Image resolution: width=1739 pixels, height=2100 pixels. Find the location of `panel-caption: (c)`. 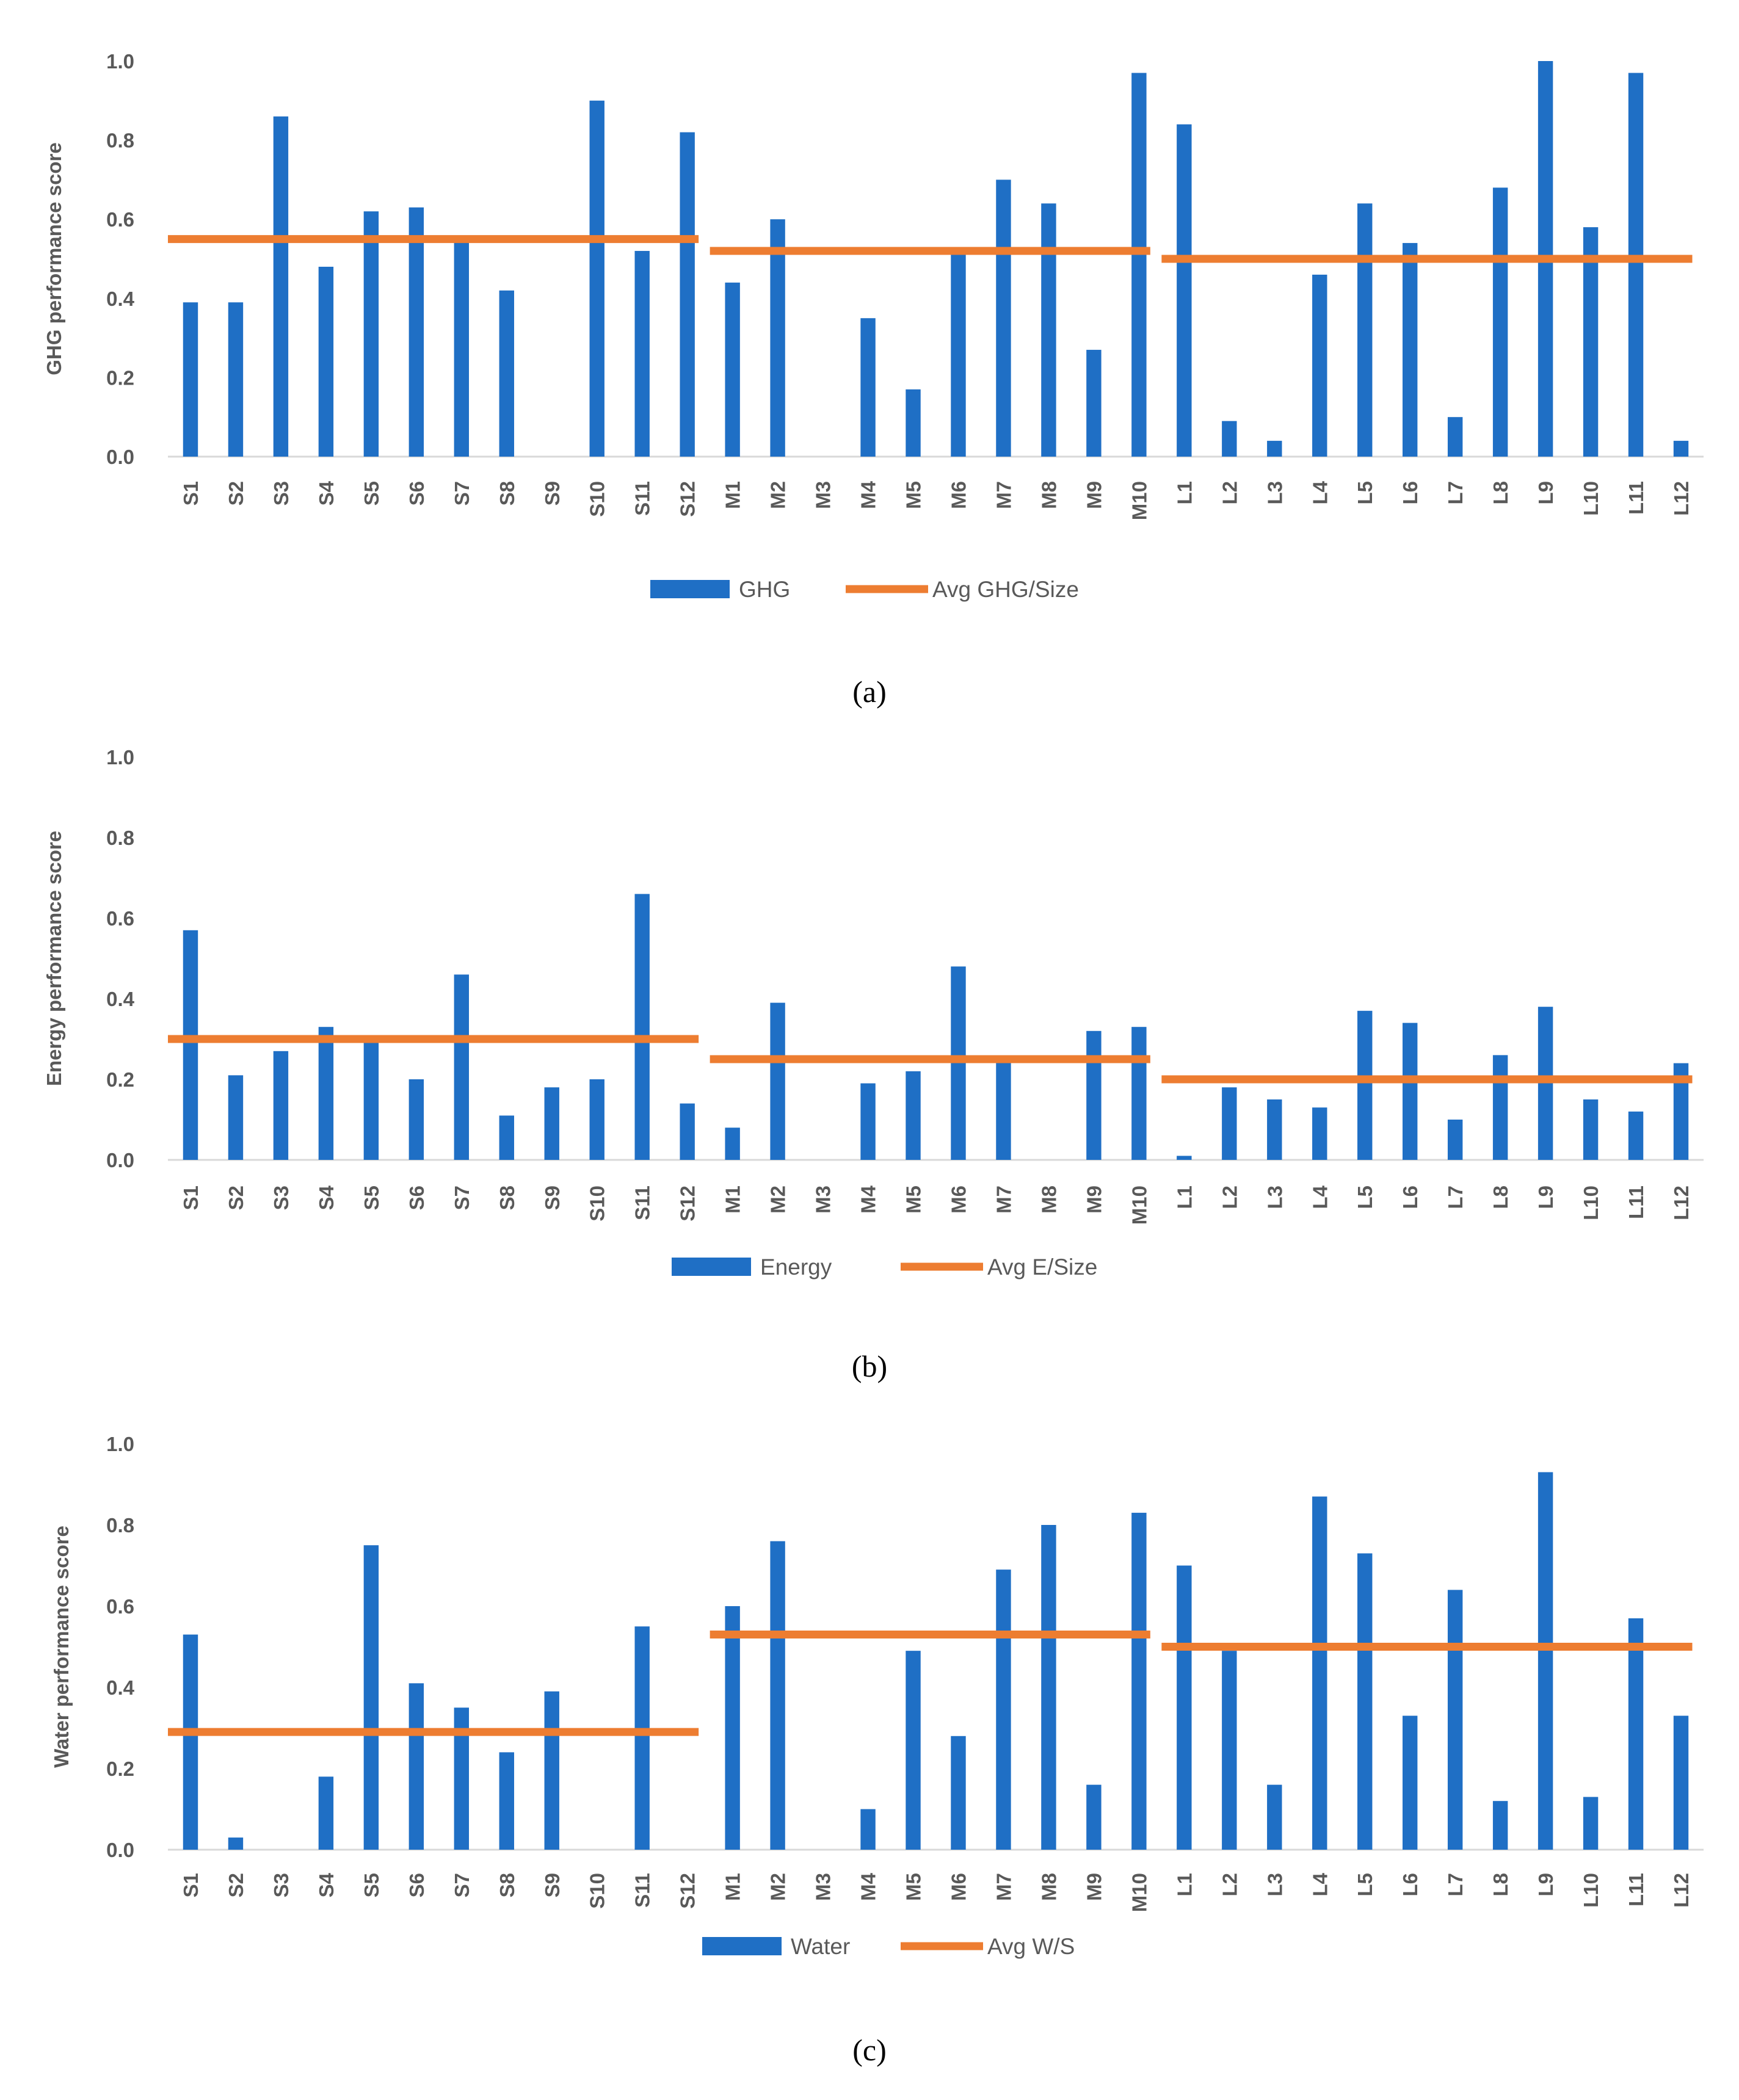

panel-caption: (c) is located at coordinates (870, 2050).